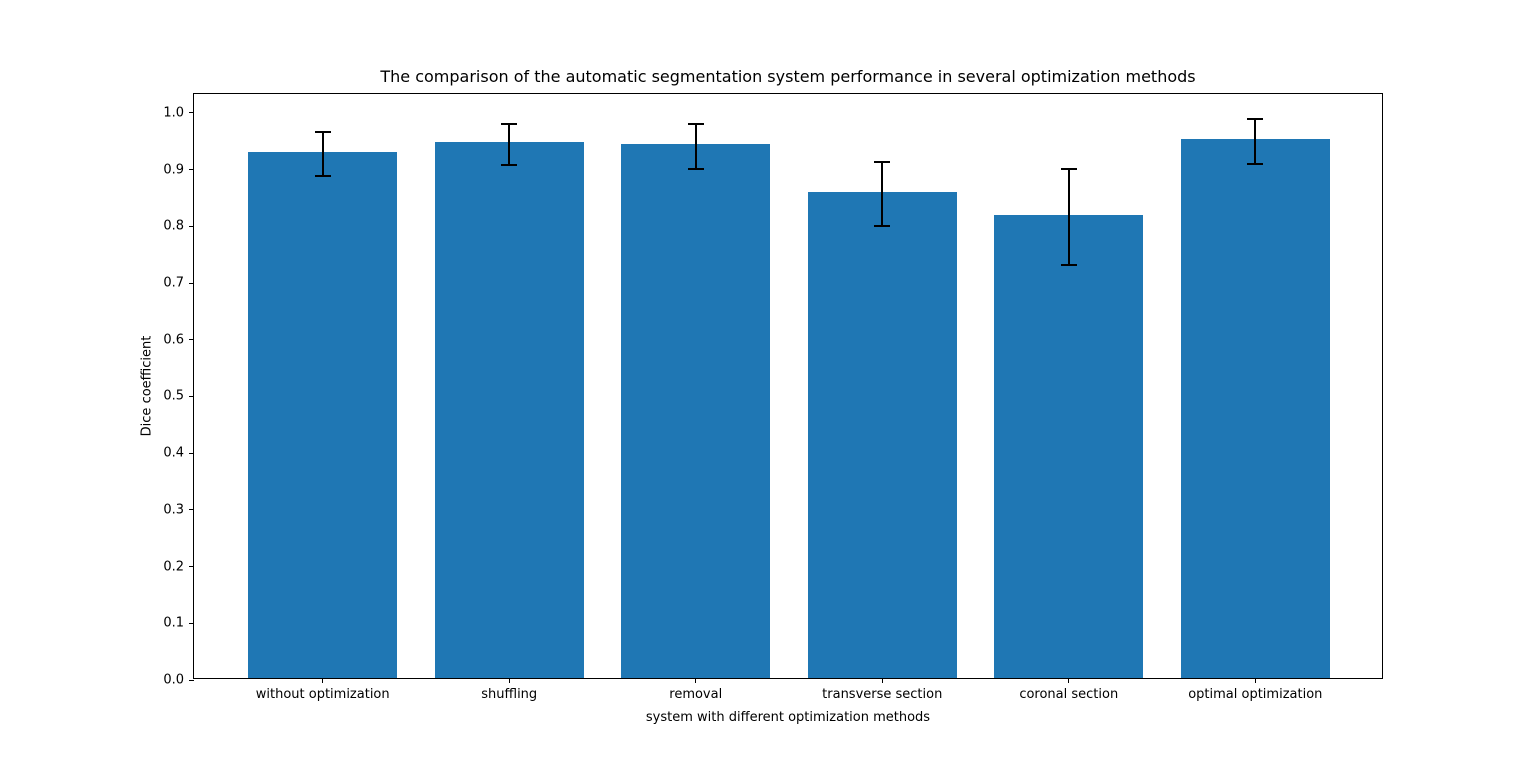 This screenshot has width=1536, height=767. Describe the element at coordinates (322, 694) in the screenshot. I see `x-tick-label: without optimization` at that location.